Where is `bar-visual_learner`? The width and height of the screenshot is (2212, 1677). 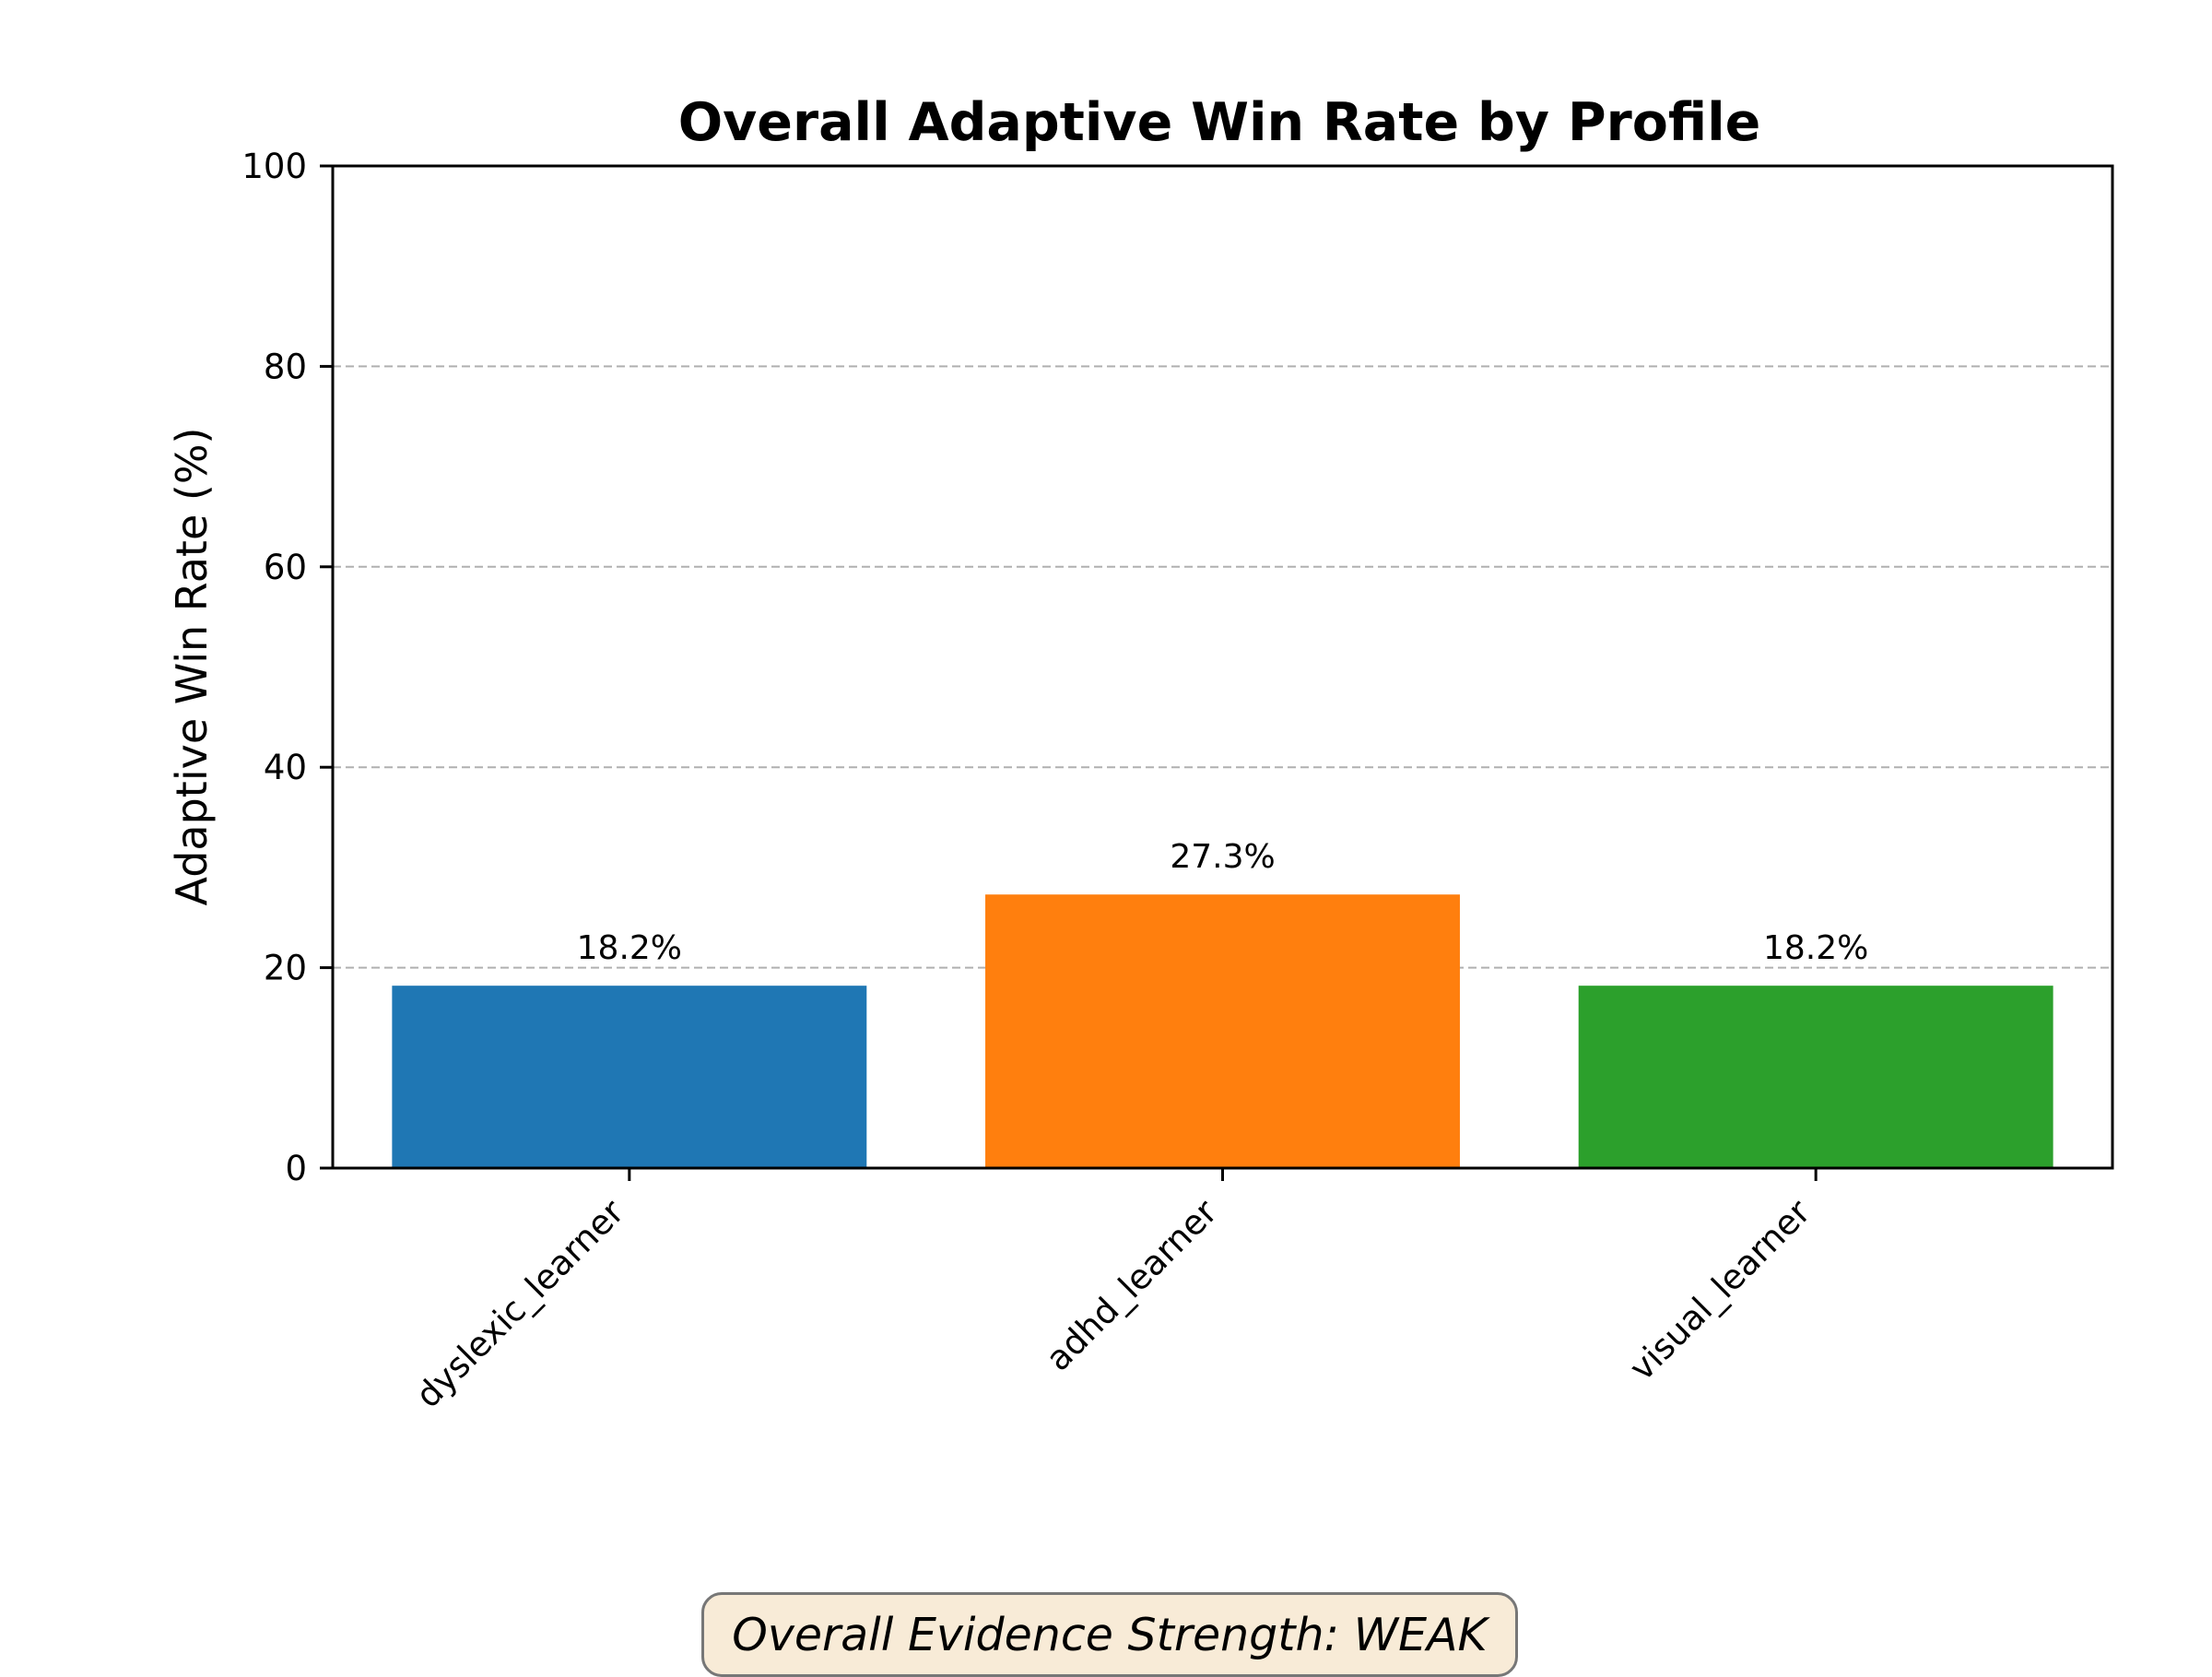 bar-visual_learner is located at coordinates (1815, 1077).